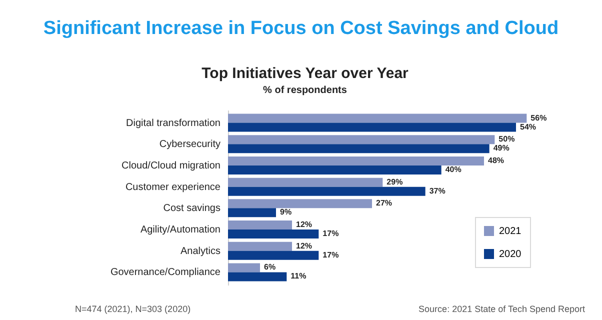 The width and height of the screenshot is (602, 320). Describe the element at coordinates (501, 148) in the screenshot. I see `data-label: 49%` at that location.